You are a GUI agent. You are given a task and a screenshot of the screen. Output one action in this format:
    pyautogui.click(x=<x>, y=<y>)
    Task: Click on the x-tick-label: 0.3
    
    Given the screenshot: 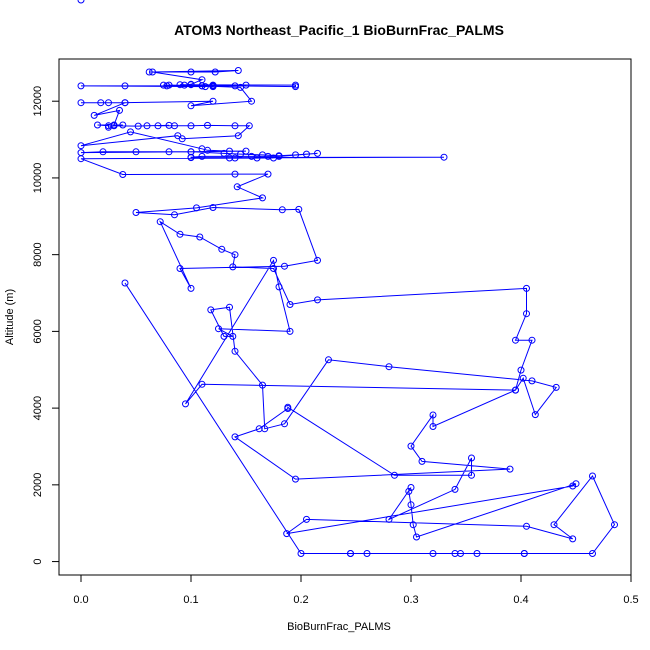 What is the action you would take?
    pyautogui.click(x=410, y=600)
    